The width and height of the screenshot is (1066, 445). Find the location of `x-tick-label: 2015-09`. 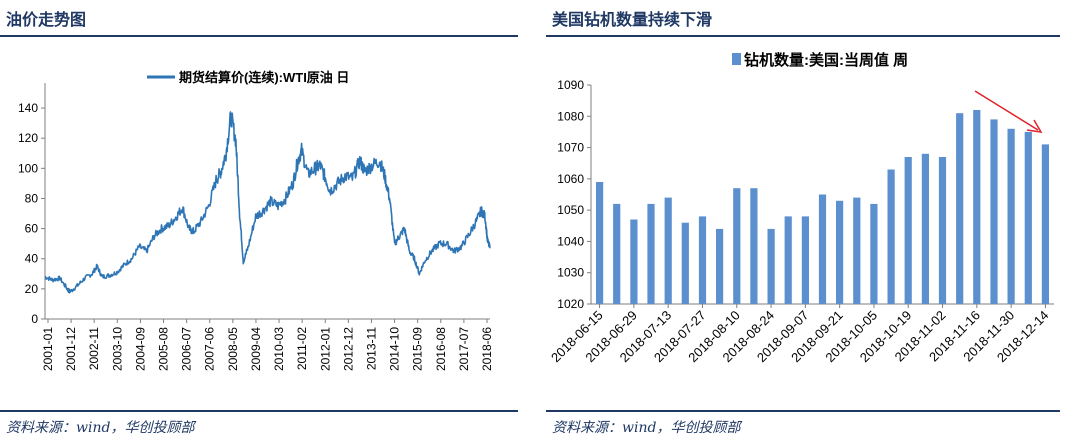

x-tick-label: 2015-09 is located at coordinates (418, 349).